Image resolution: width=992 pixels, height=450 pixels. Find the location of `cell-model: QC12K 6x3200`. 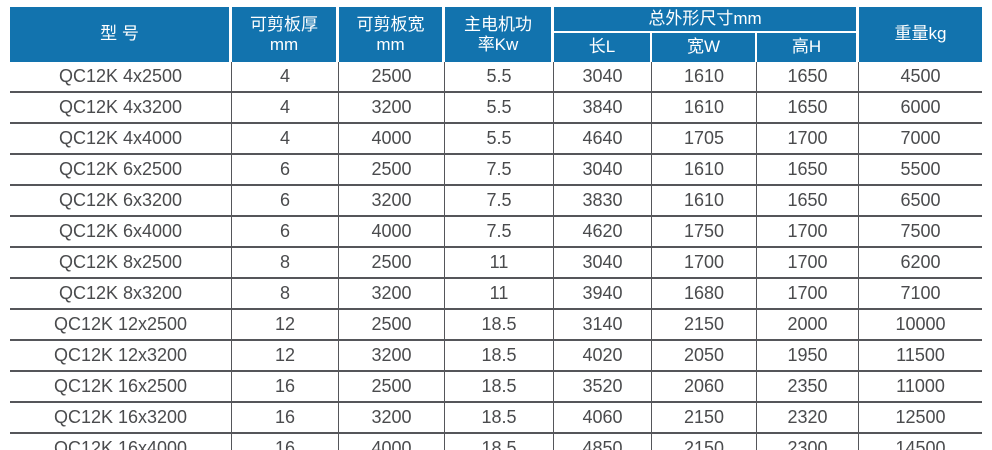

cell-model: QC12K 6x3200 is located at coordinates (121, 201).